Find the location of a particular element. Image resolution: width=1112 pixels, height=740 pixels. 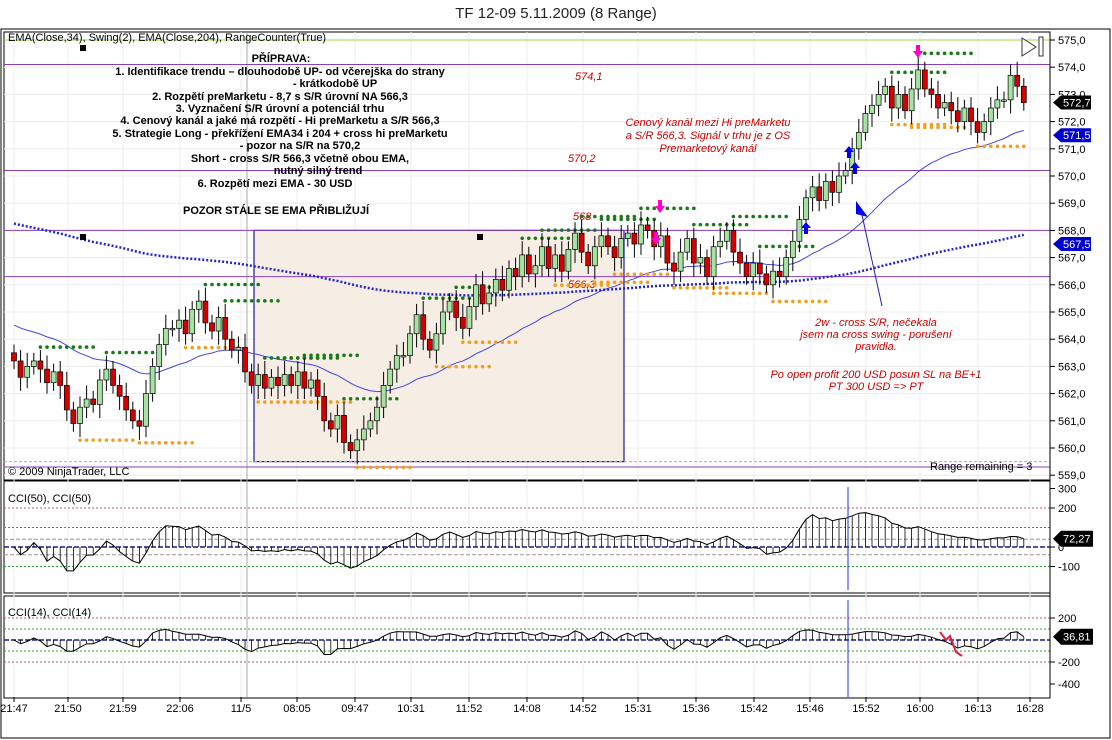

time-tick-label: 08:05 is located at coordinates (297, 709).